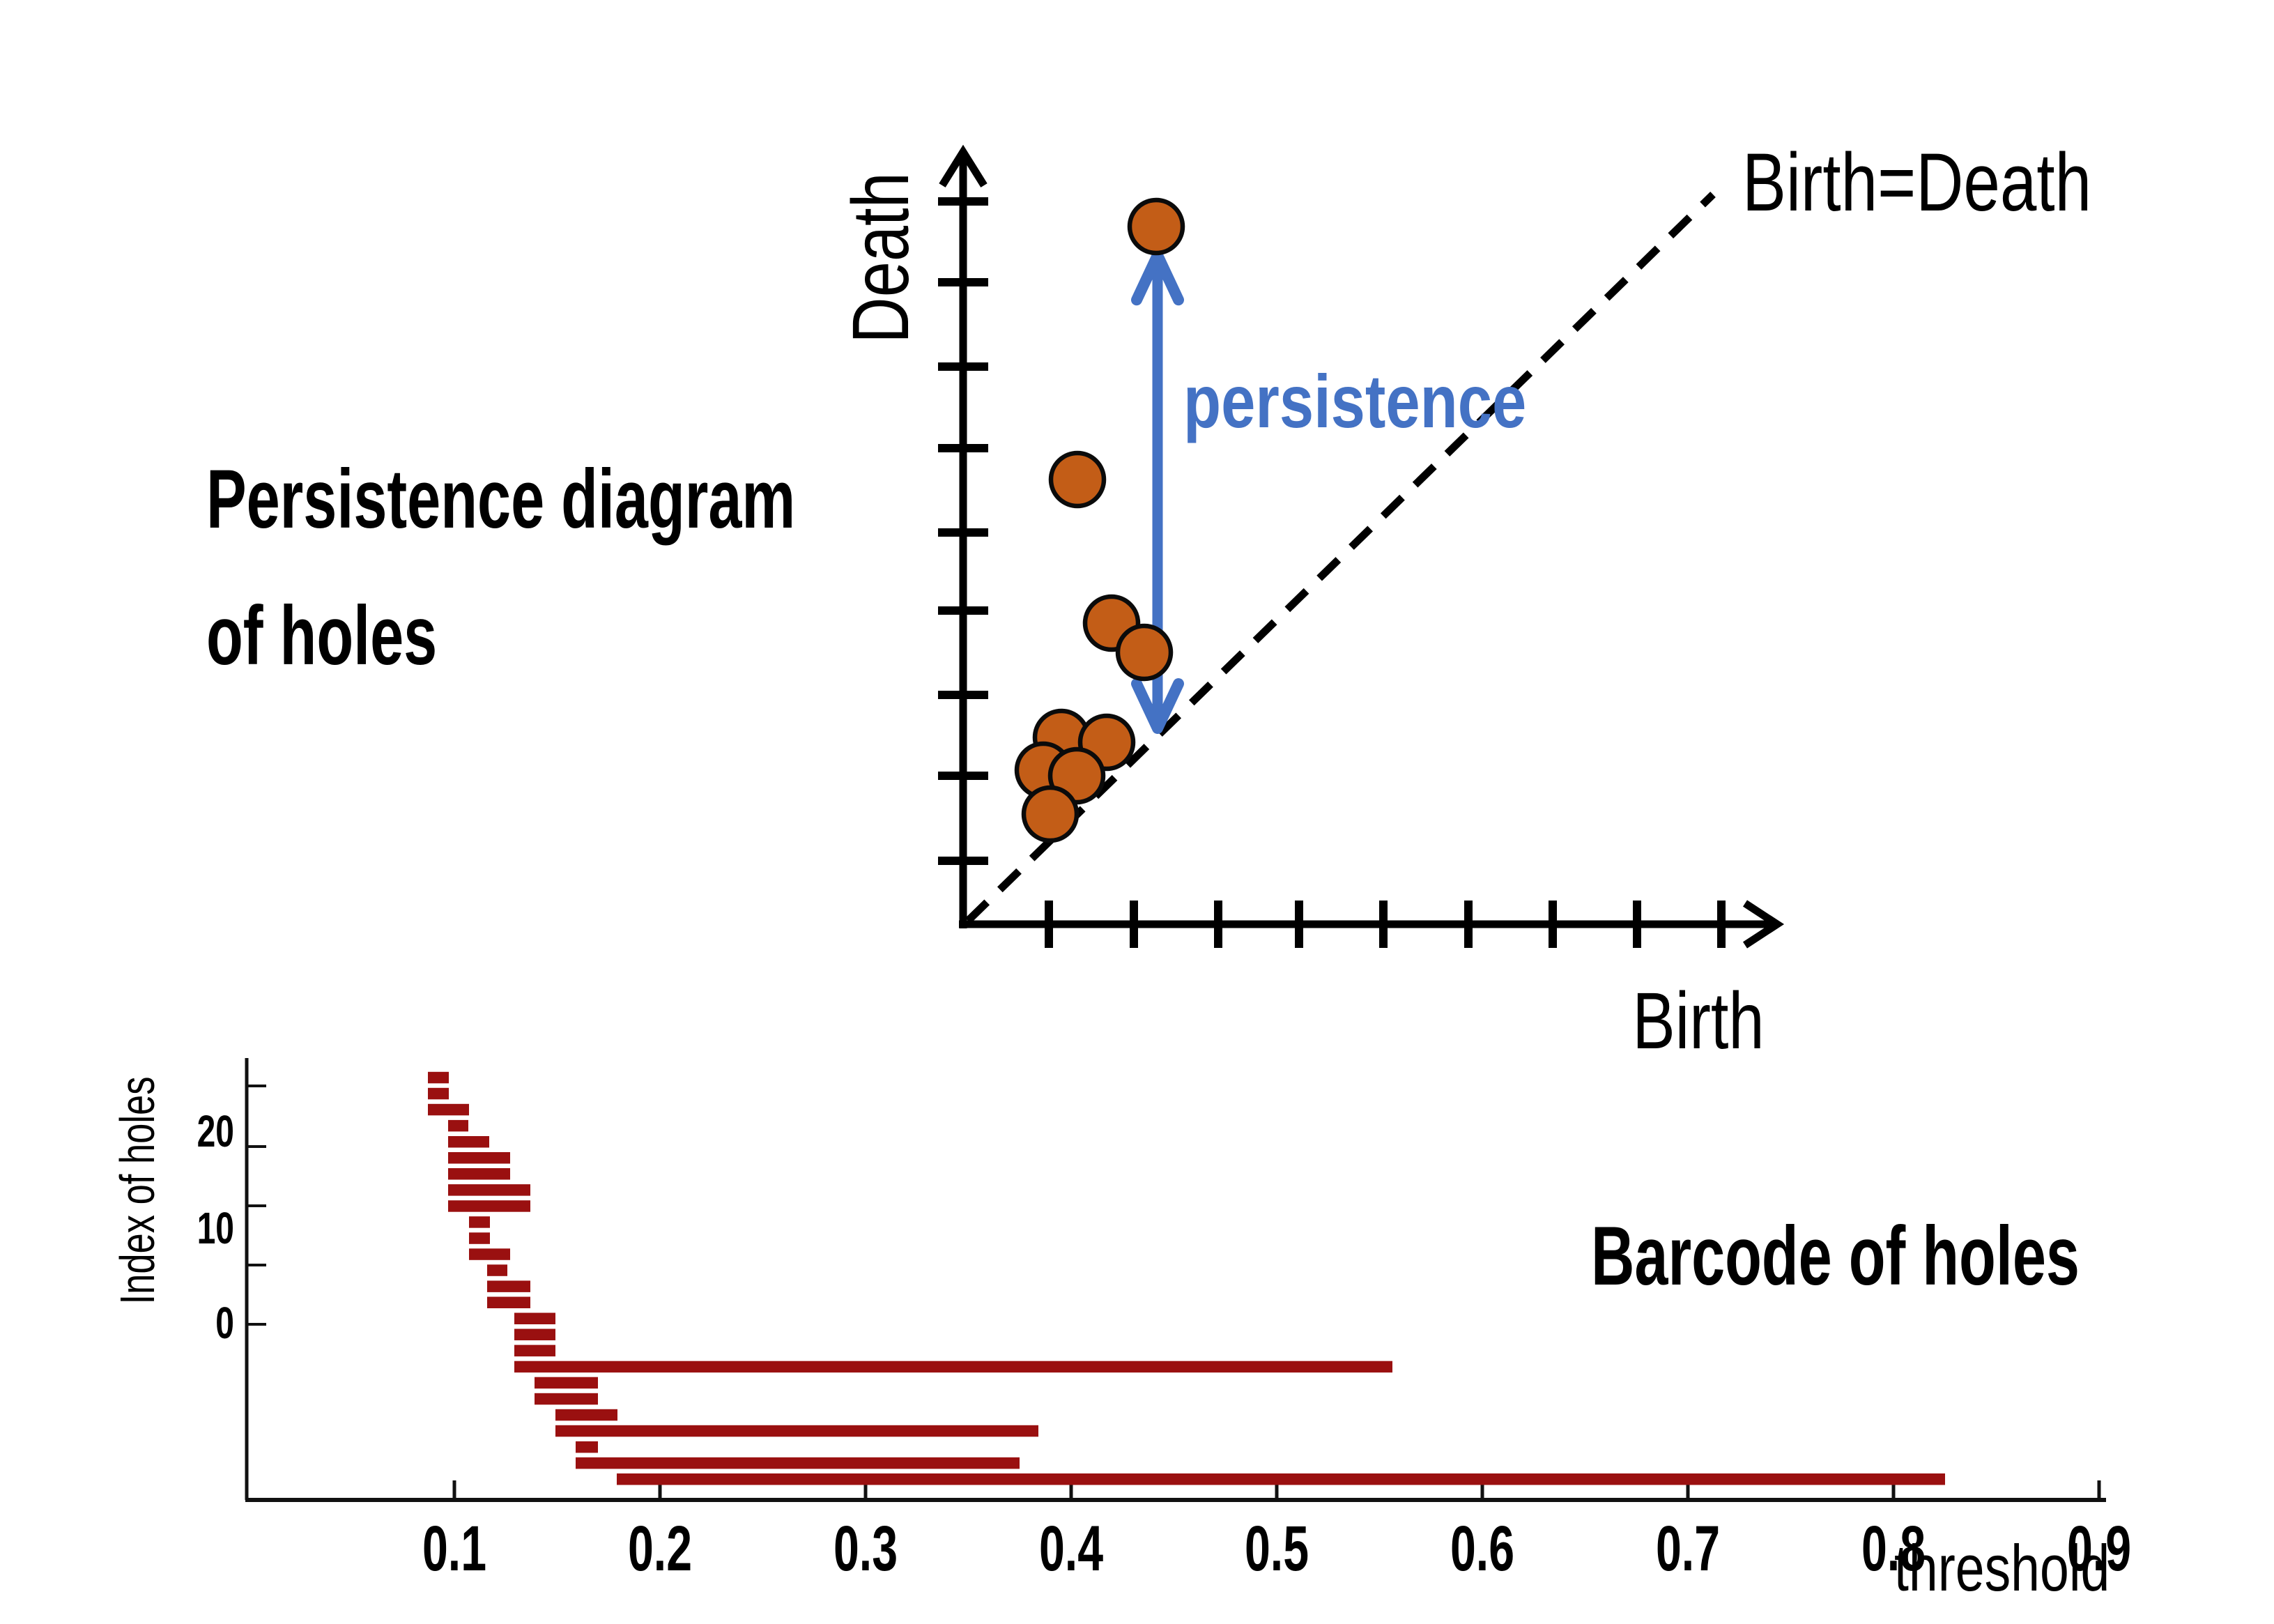  What do you see at coordinates (454, 1548) in the screenshot?
I see `barcode-x-tick-label: 0.1` at bounding box center [454, 1548].